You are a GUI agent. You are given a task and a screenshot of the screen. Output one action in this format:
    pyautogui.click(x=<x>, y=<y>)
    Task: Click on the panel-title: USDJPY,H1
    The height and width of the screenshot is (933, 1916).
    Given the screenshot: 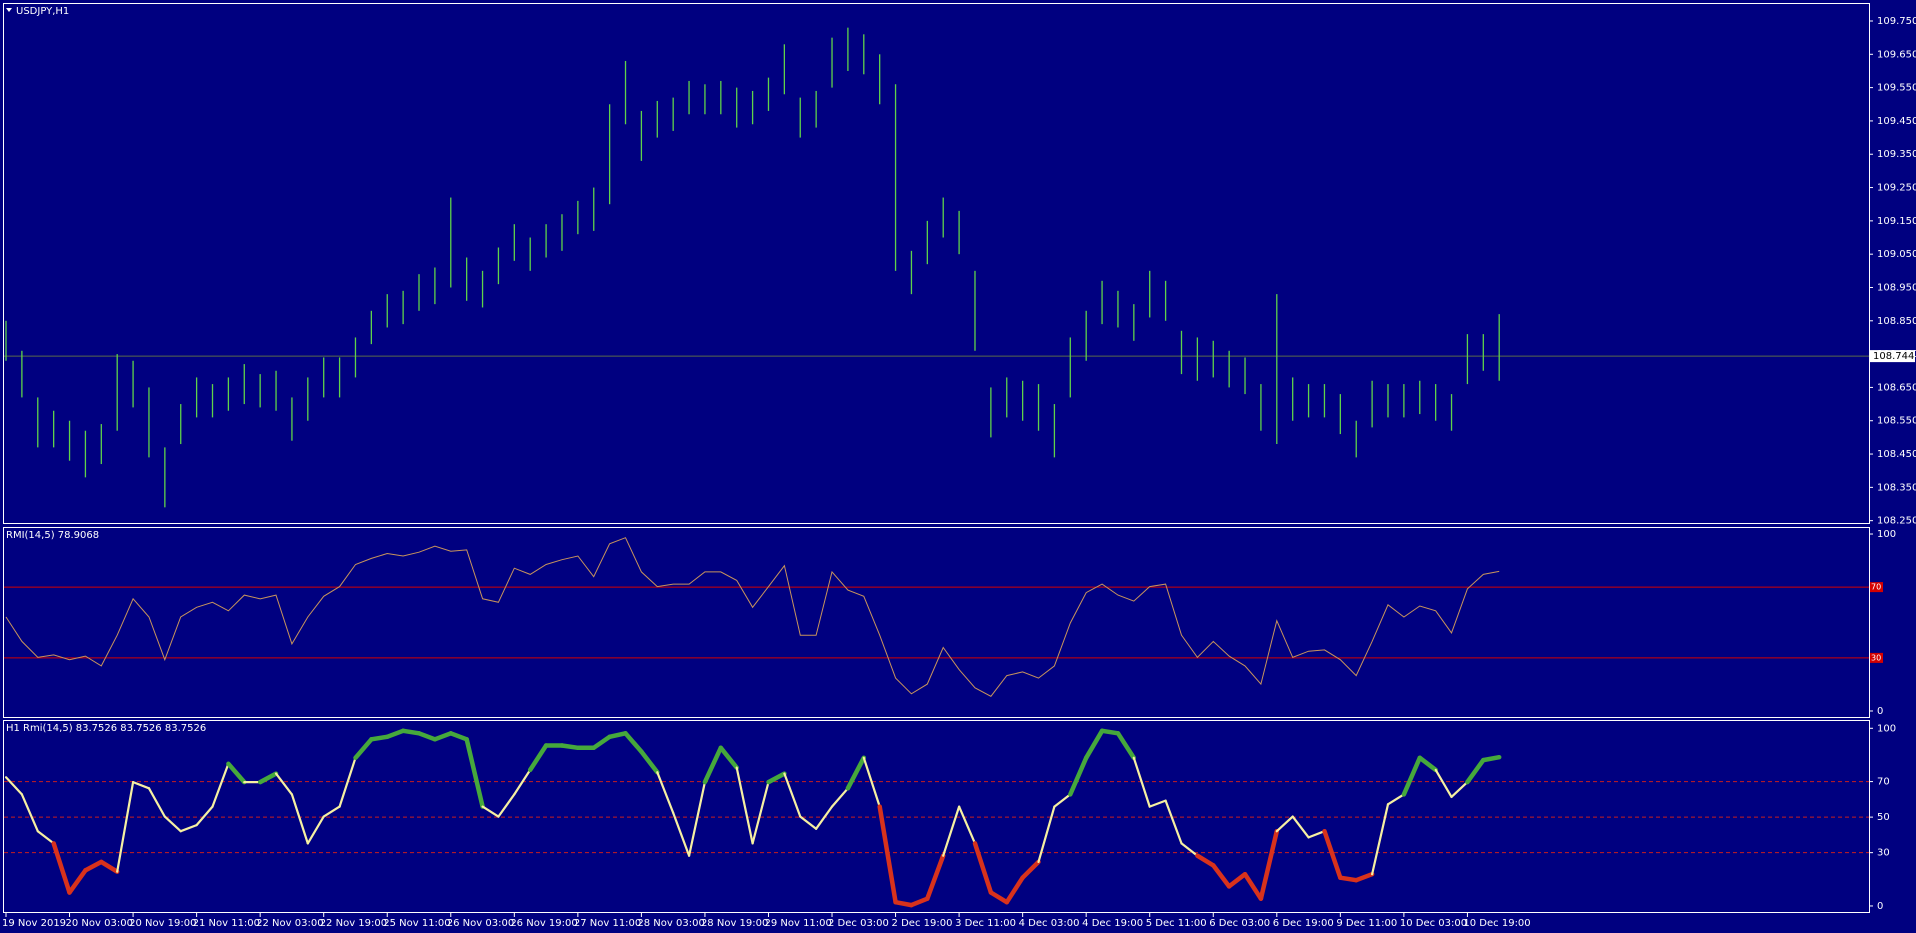 What is the action you would take?
    pyautogui.click(x=42, y=11)
    